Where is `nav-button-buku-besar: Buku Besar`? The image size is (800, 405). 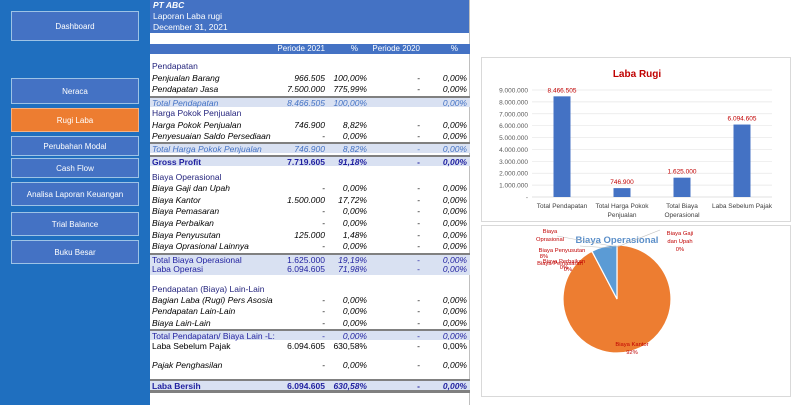 nav-button-buku-besar: Buku Besar is located at coordinates (75, 252).